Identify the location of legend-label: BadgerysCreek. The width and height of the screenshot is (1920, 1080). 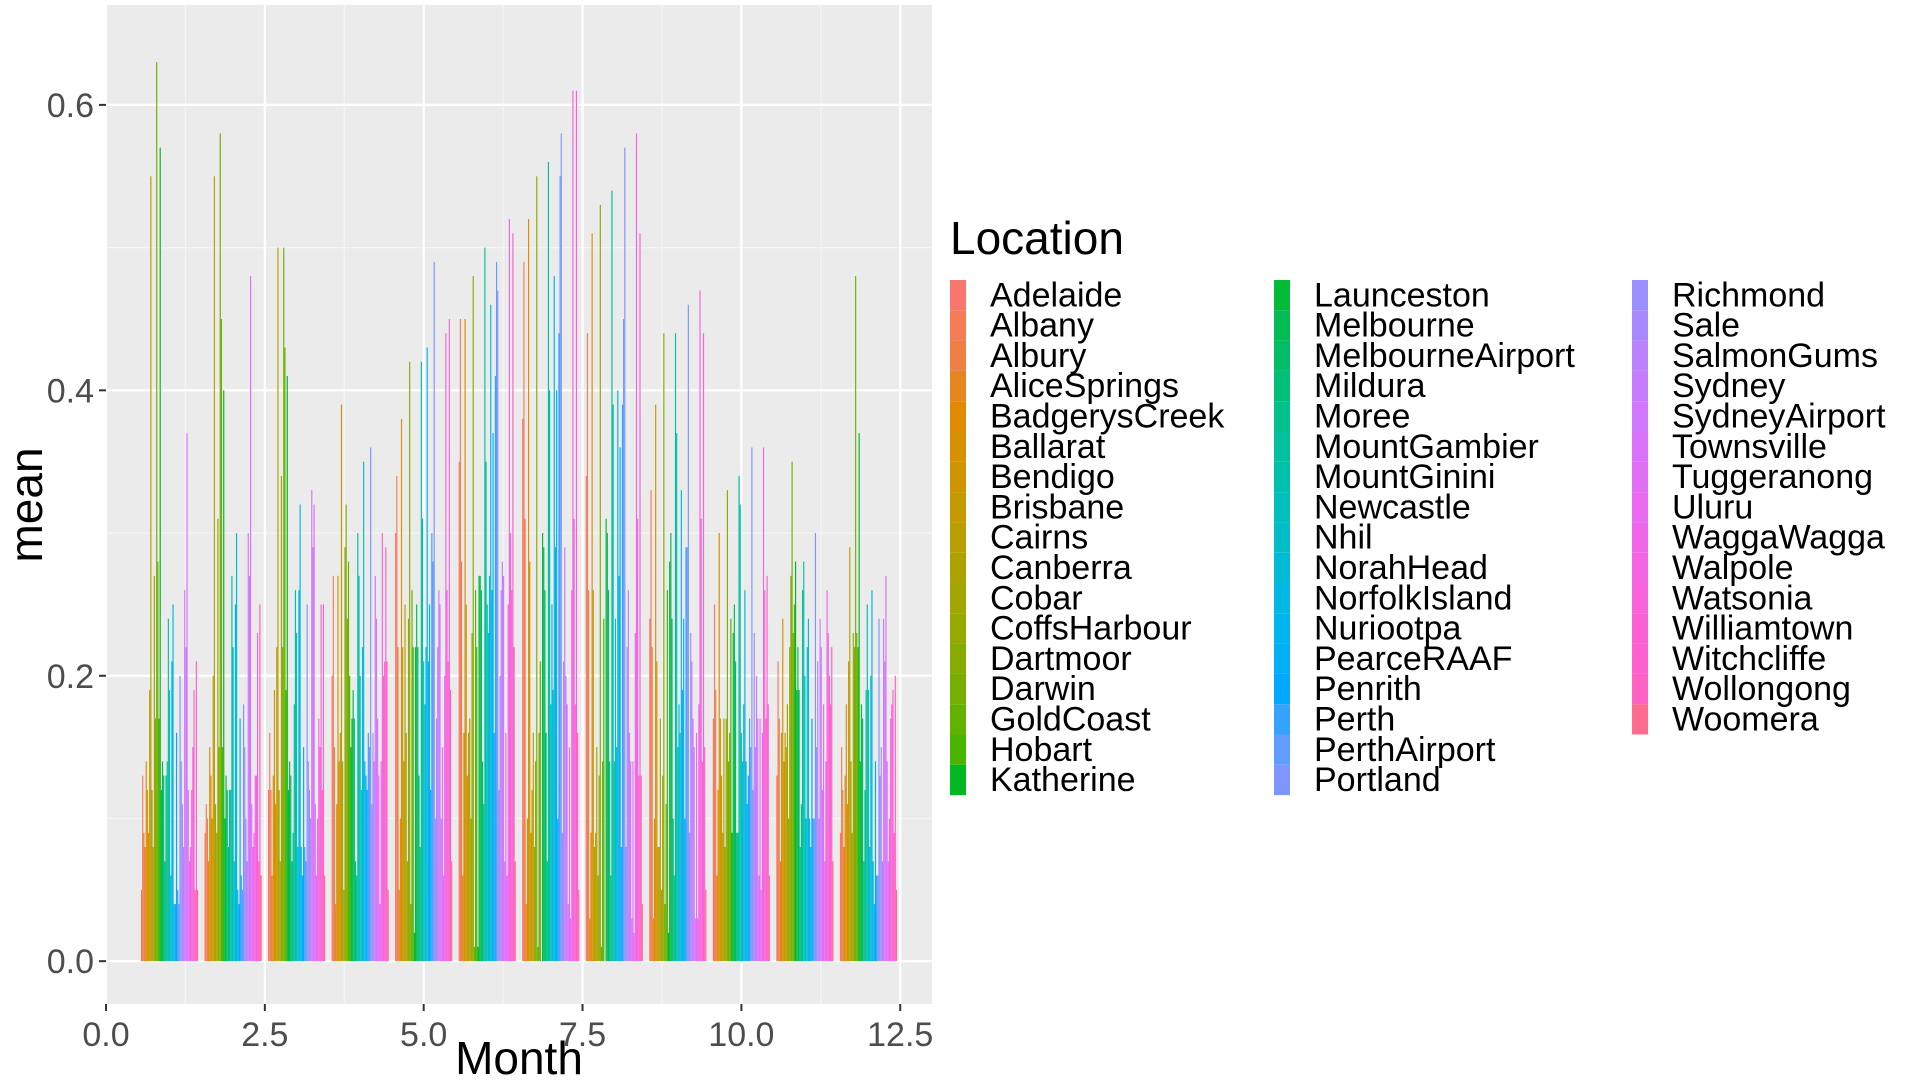
(1107, 417).